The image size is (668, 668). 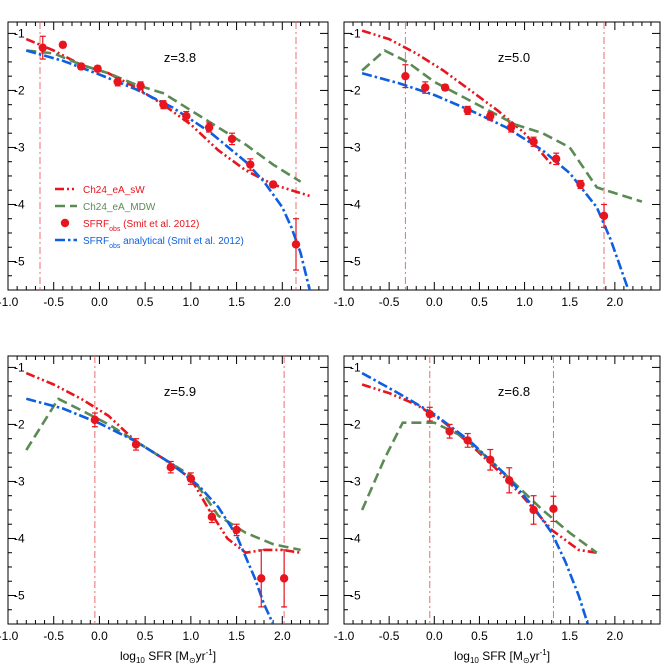 I want to click on panel-redshift-label: z=3.8, so click(x=180, y=57).